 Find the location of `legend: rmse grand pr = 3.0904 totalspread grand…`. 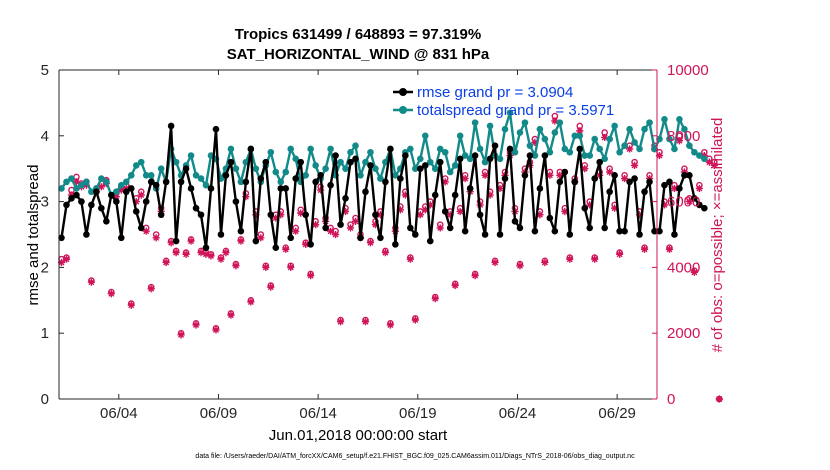

legend: rmse grand pr = 3.0904 totalspread grand… is located at coordinates (503, 101).